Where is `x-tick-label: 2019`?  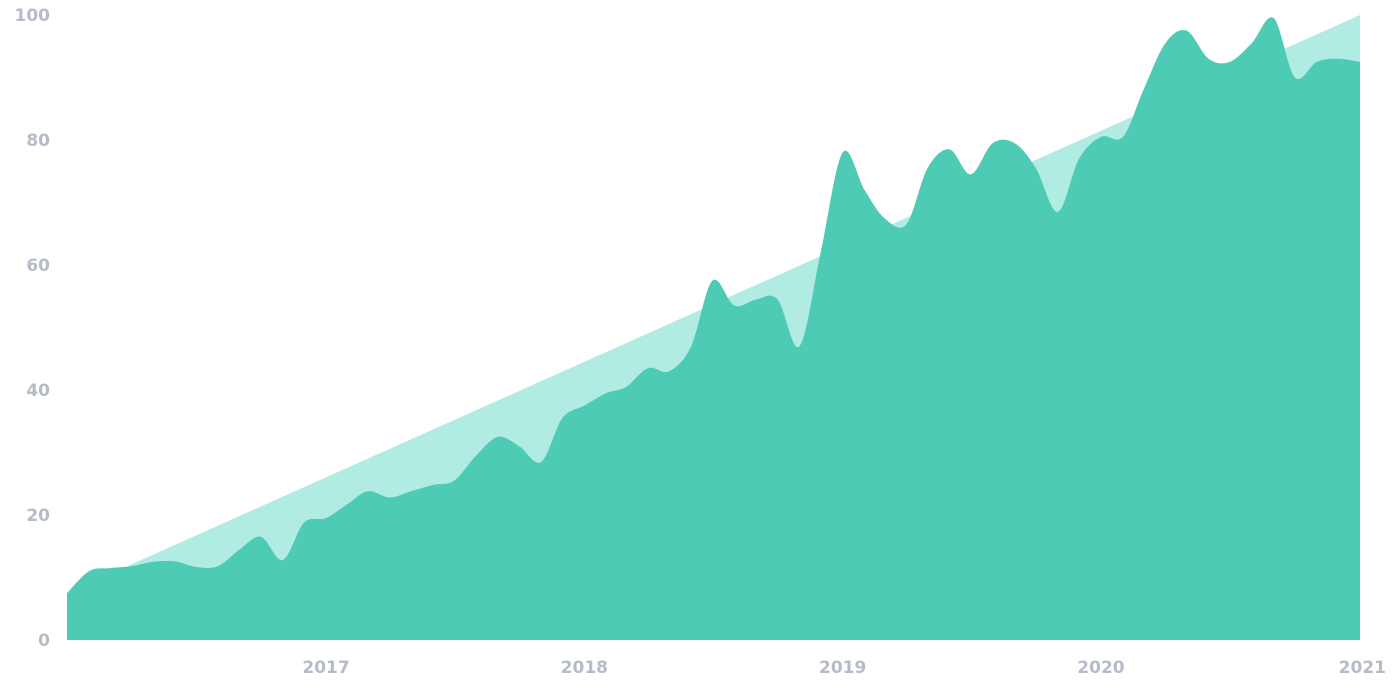 x-tick-label: 2019 is located at coordinates (842, 668).